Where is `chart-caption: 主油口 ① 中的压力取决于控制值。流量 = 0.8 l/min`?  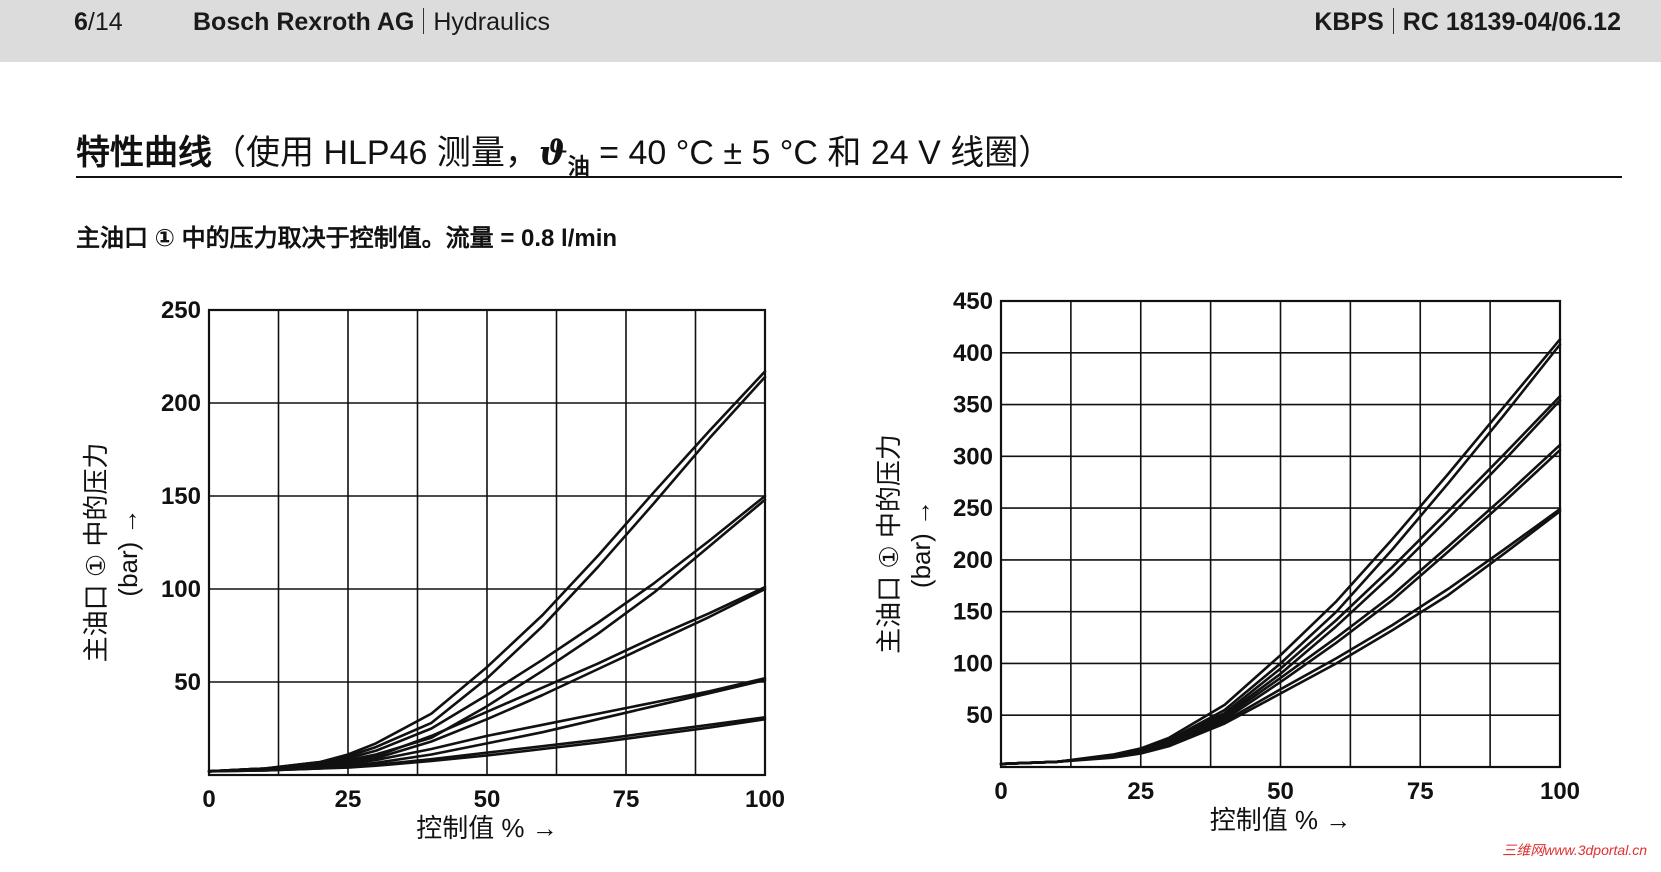 chart-caption: 主油口 ① 中的压力取决于控制值。流量 = 0.8 l/min is located at coordinates (347, 238).